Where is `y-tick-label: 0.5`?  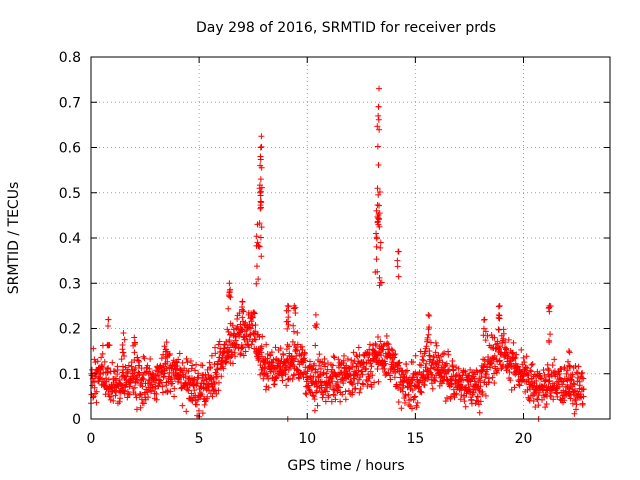
y-tick-label: 0.5 is located at coordinates (70, 194).